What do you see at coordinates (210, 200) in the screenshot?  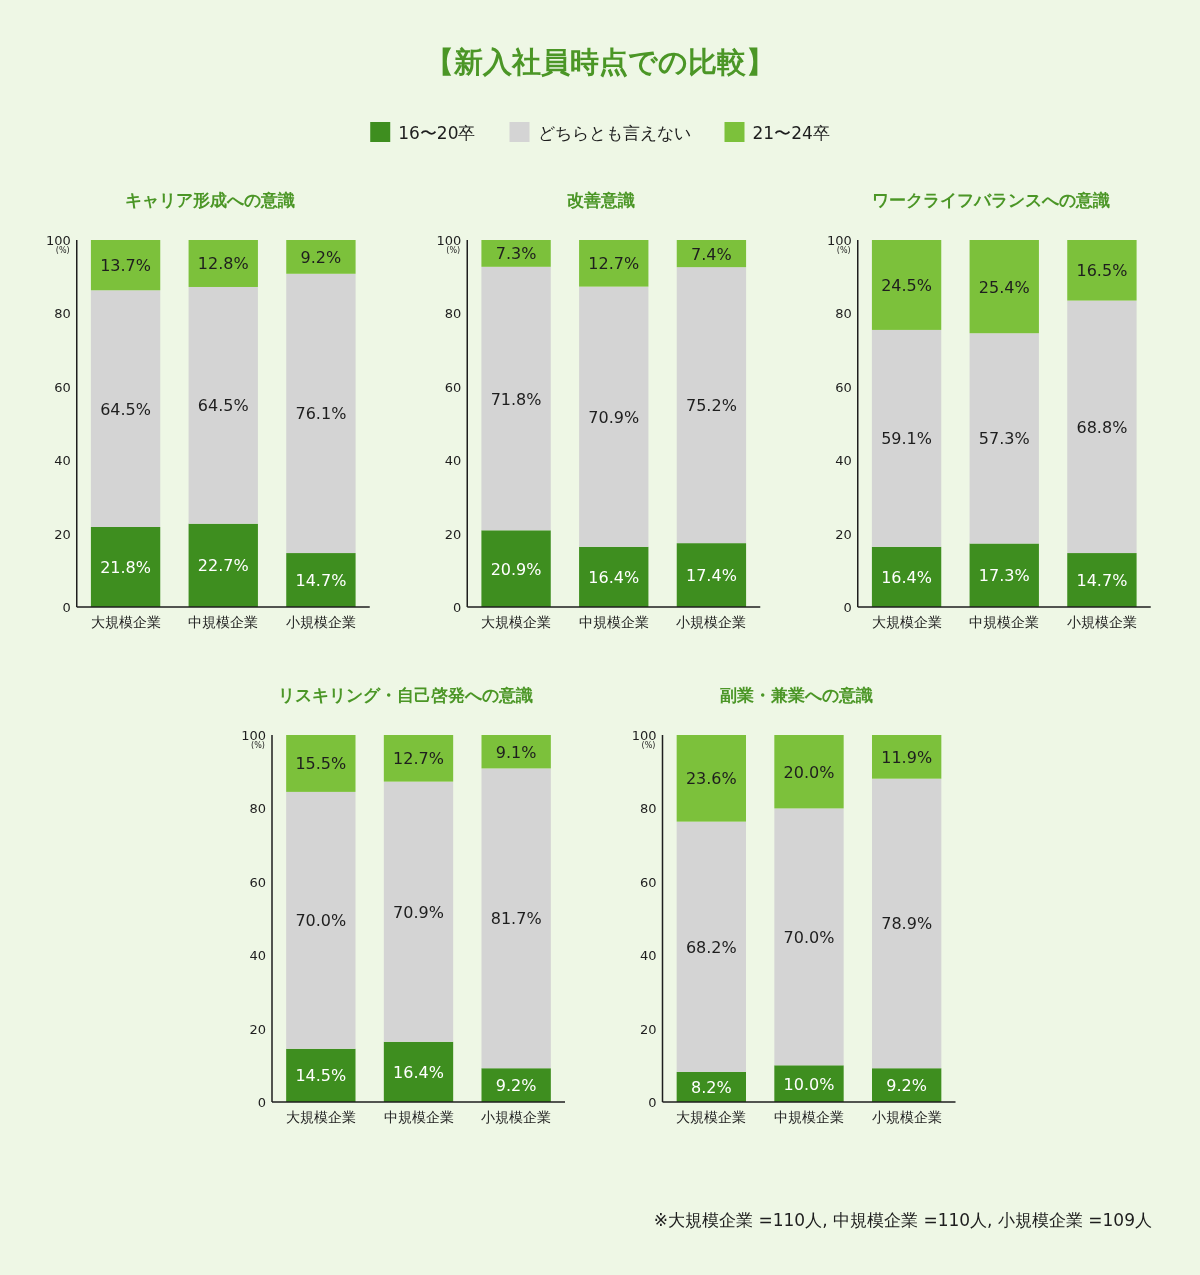 I see `chart-title: キャリア形成への意識` at bounding box center [210, 200].